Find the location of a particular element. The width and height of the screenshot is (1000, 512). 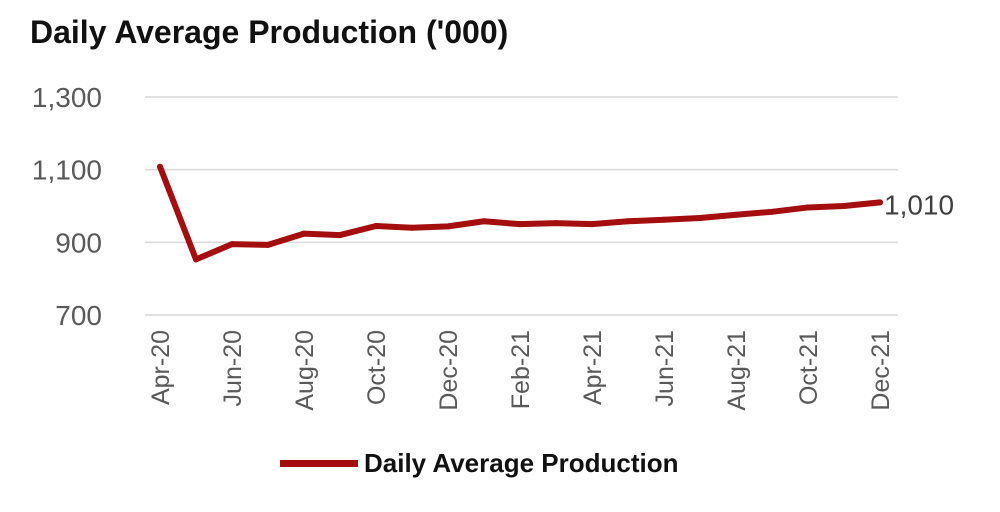

x-tick-label: Aug-21 is located at coordinates (737, 370).